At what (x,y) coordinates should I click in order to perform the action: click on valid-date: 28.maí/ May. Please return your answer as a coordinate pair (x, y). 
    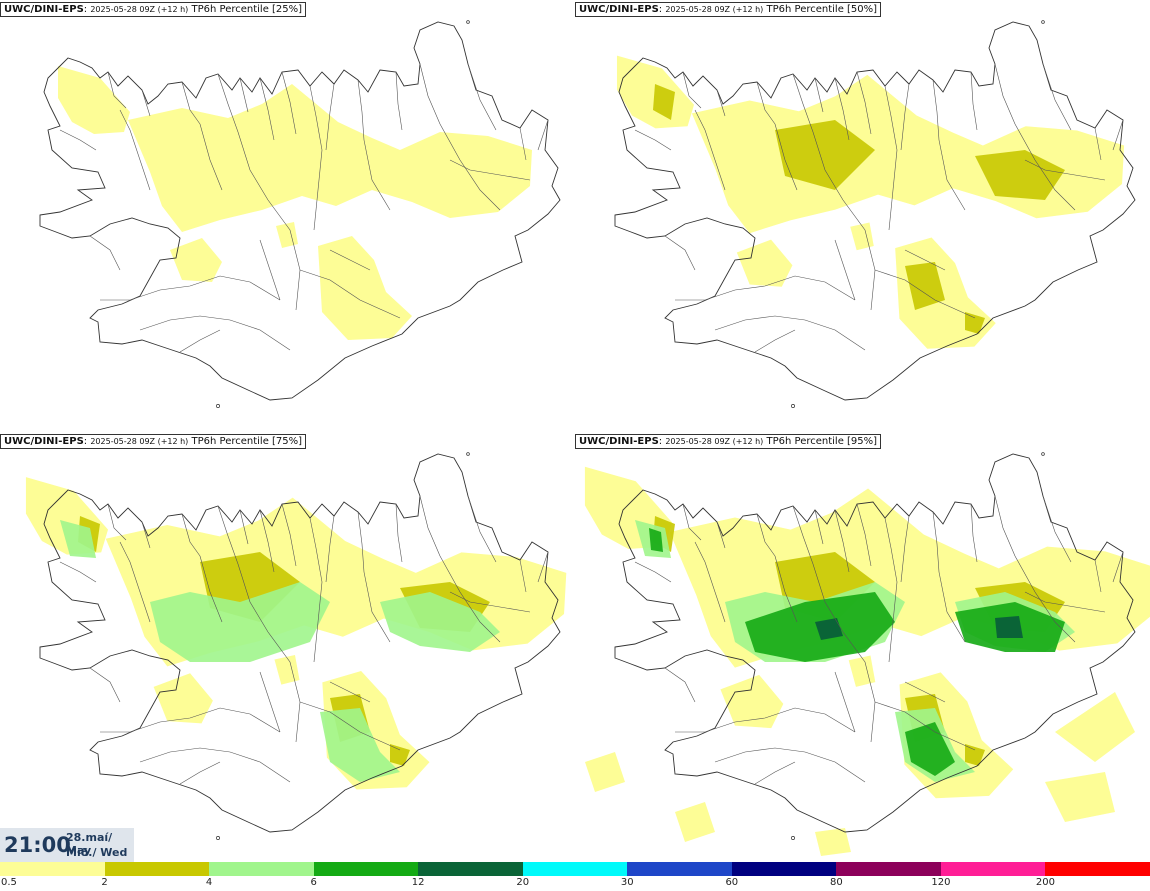
    Looking at the image, I should click on (89, 844).